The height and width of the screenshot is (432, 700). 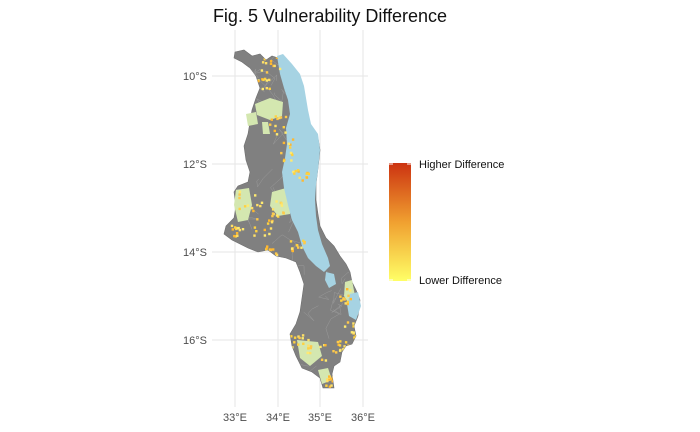 I want to click on map-title: Fig. 5 Vulnerability Difference, so click(x=330, y=16).